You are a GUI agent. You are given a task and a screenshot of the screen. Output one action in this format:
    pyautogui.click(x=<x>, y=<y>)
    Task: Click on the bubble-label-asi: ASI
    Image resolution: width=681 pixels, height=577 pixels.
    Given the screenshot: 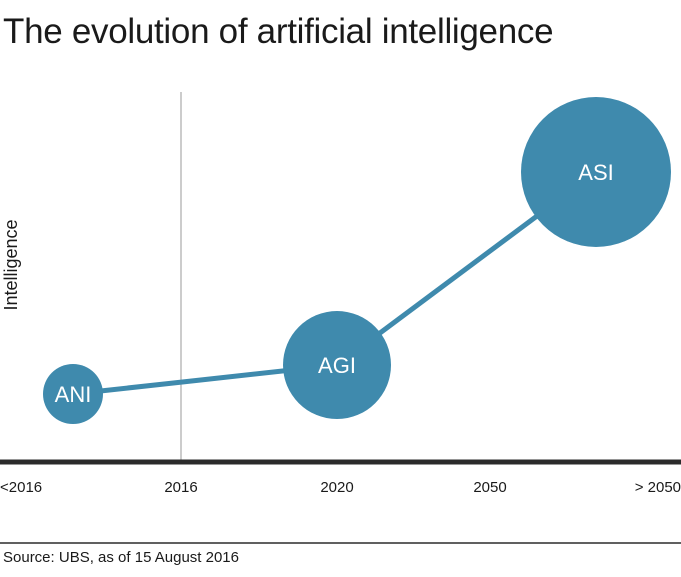 What is the action you would take?
    pyautogui.click(x=595, y=172)
    